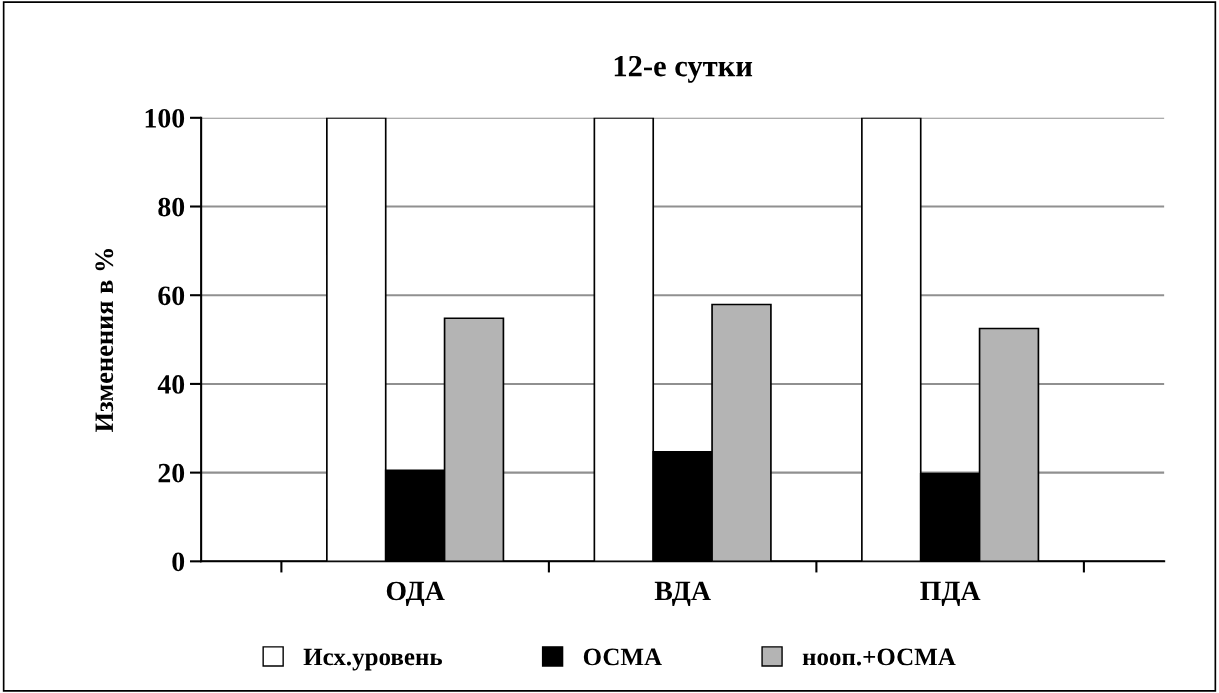 This screenshot has height=693, width=1219. Describe the element at coordinates (165, 118) in the screenshot. I see `y-tick-label: 100` at that location.